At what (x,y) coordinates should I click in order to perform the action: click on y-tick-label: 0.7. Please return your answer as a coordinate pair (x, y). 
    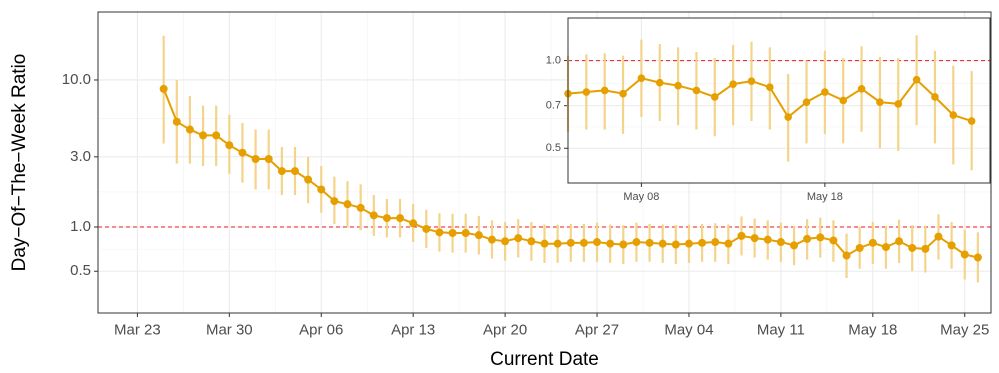
    Looking at the image, I should click on (553, 106).